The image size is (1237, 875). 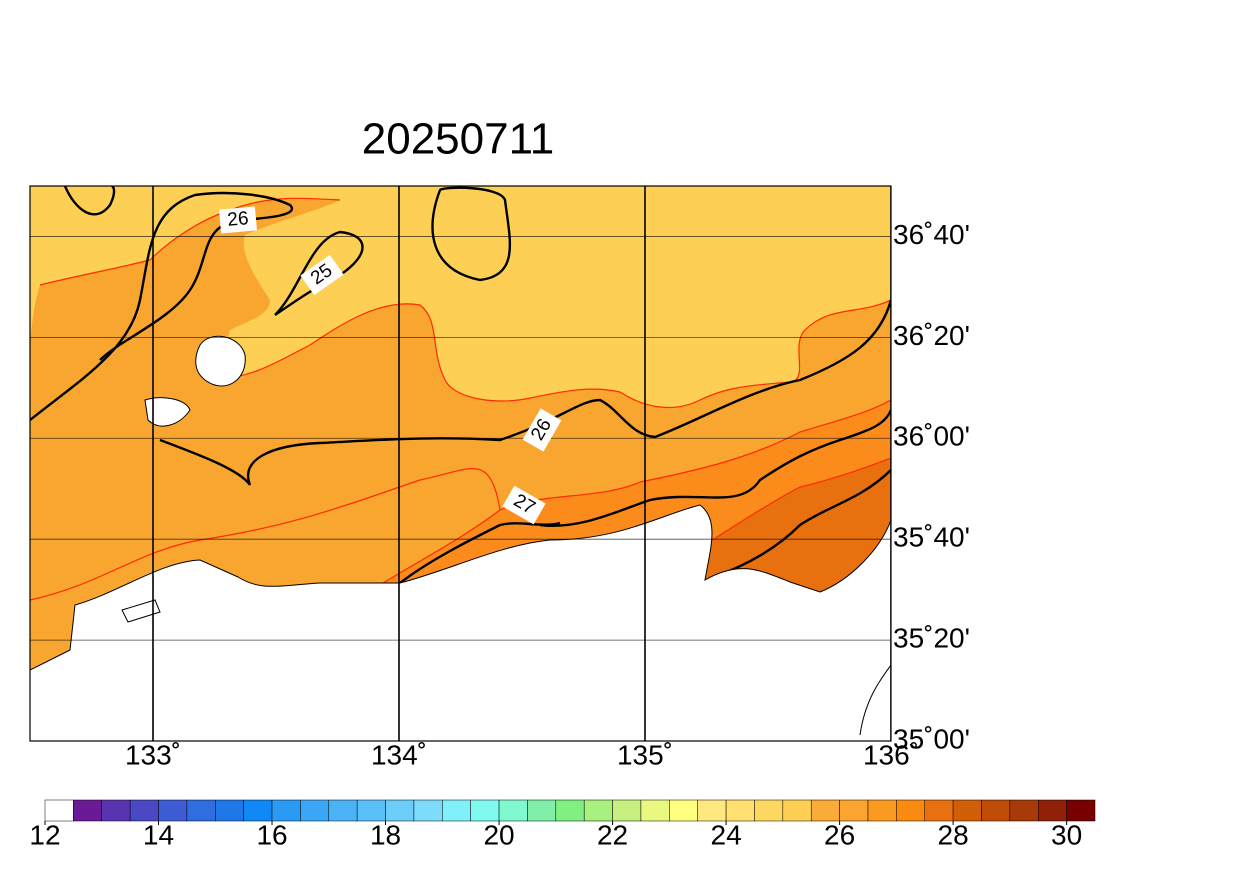 What do you see at coordinates (271, 834) in the screenshot?
I see `colorbar-label: 16` at bounding box center [271, 834].